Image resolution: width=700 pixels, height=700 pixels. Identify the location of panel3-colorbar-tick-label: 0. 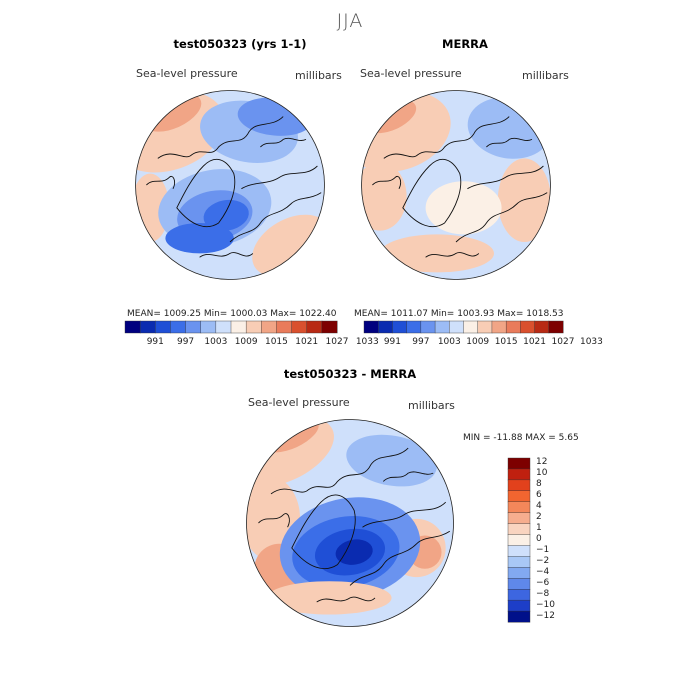
(539, 539).